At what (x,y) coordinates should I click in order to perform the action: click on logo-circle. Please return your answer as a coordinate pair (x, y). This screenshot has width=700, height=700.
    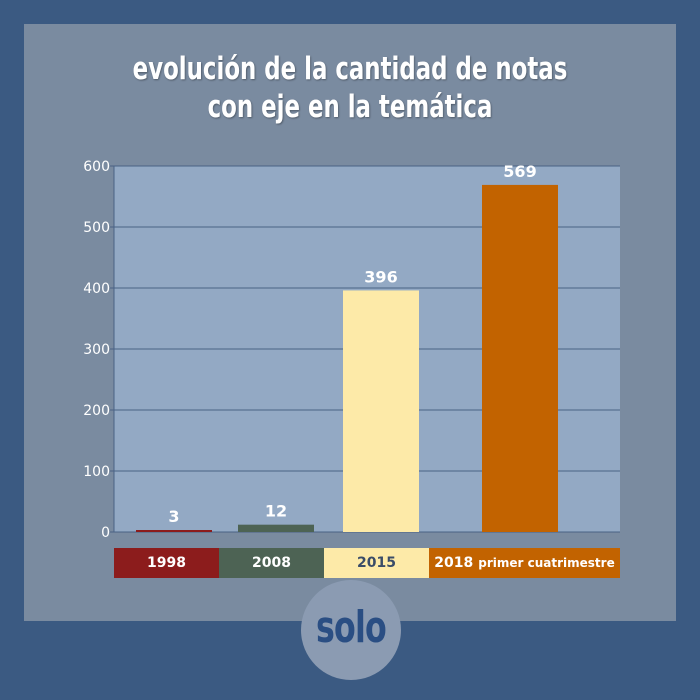
    Looking at the image, I should click on (351, 630).